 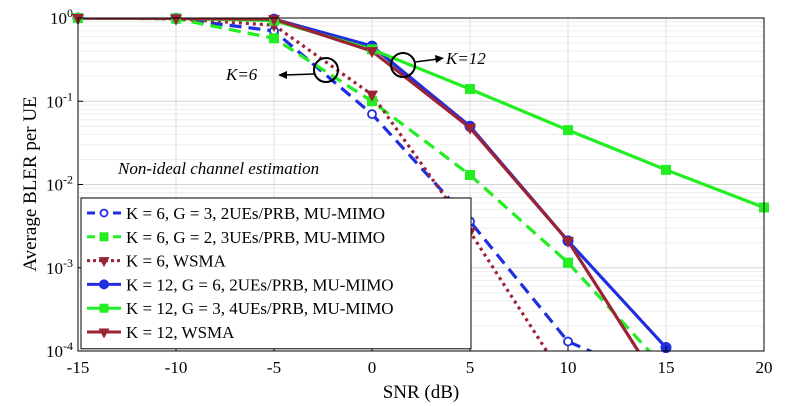 I want to click on k6-label: K=6, so click(x=241, y=74).